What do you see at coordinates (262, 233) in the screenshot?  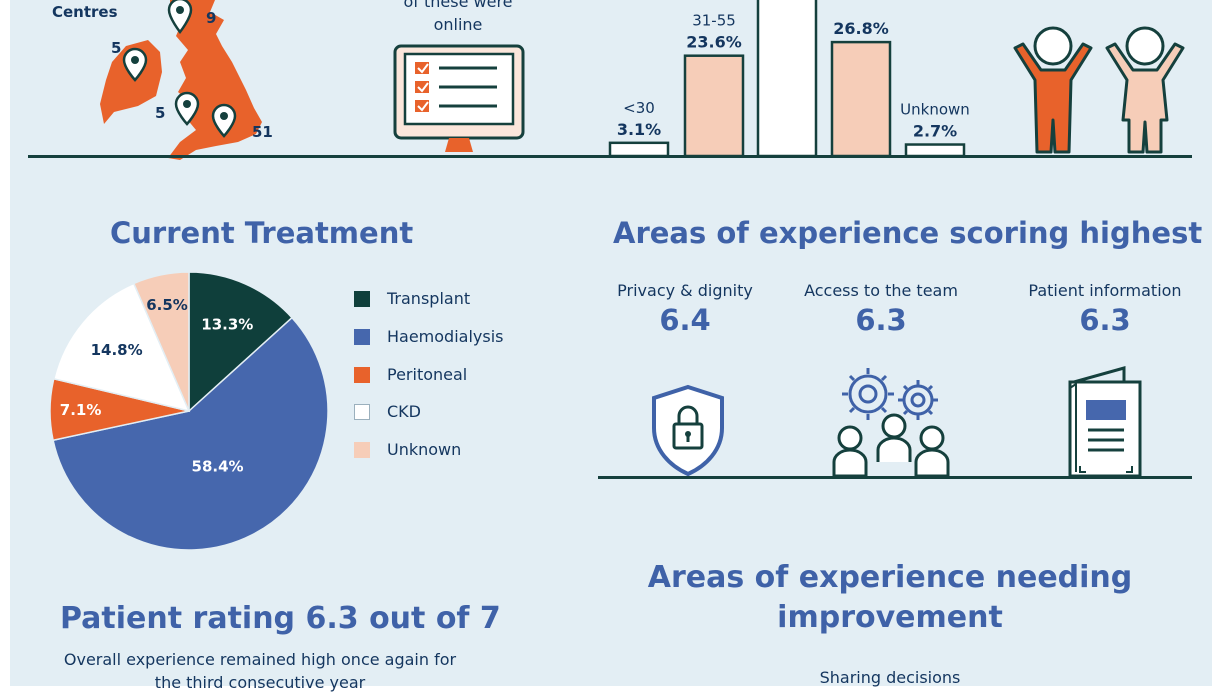 I see `treatment-title: Current Treatment` at bounding box center [262, 233].